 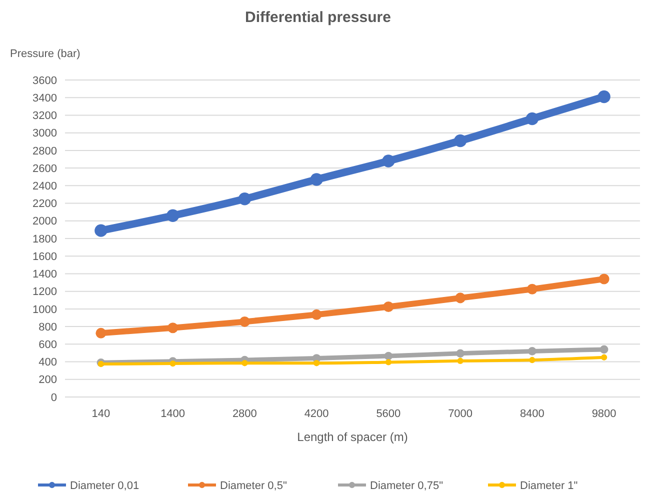 What do you see at coordinates (47, 380) in the screenshot?
I see `y-tick-label: 200` at bounding box center [47, 380].